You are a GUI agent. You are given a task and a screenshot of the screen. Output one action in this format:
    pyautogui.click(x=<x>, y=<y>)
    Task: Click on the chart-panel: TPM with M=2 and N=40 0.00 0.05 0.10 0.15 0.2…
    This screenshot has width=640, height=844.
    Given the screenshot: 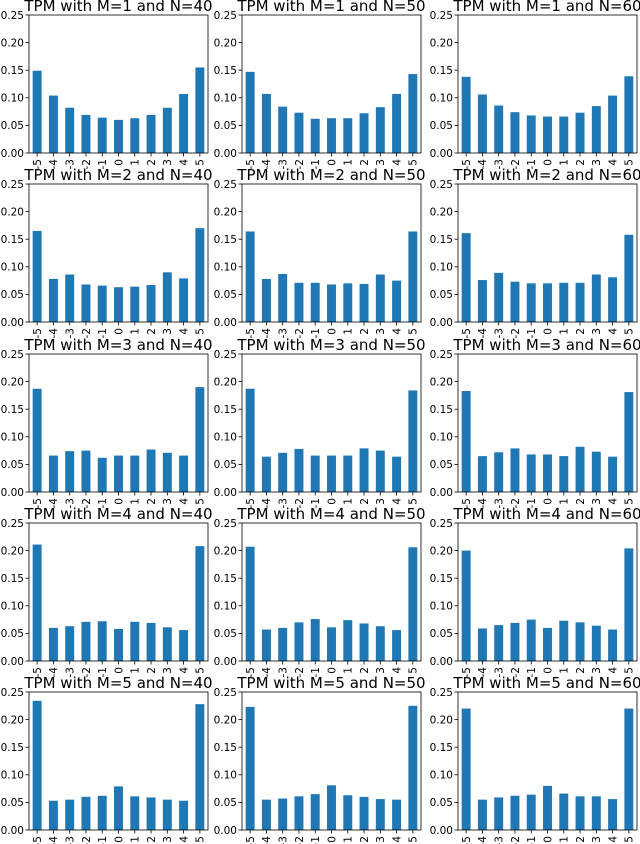 What is the action you would take?
    pyautogui.click(x=107, y=252)
    